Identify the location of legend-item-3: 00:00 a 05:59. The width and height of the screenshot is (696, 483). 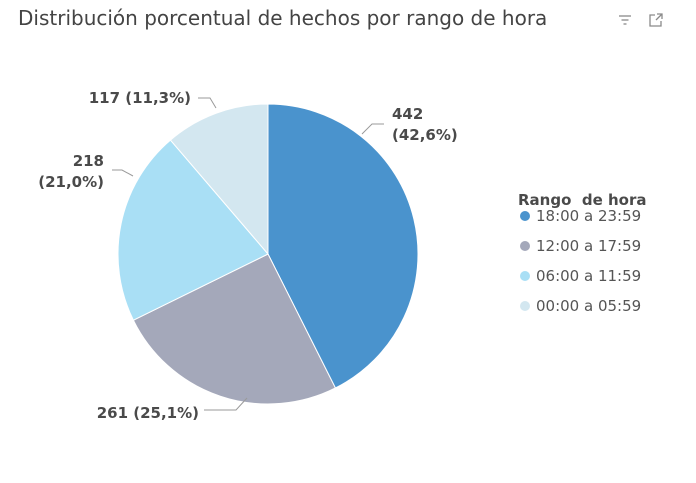
(588, 306).